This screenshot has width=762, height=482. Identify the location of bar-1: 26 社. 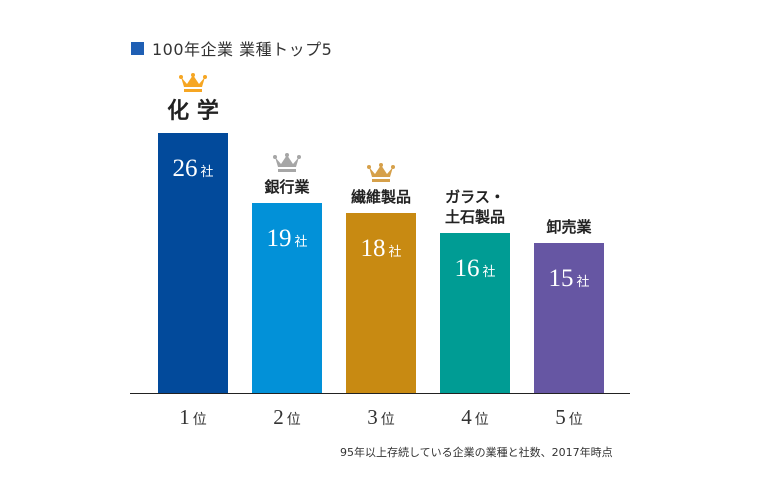
(193, 263).